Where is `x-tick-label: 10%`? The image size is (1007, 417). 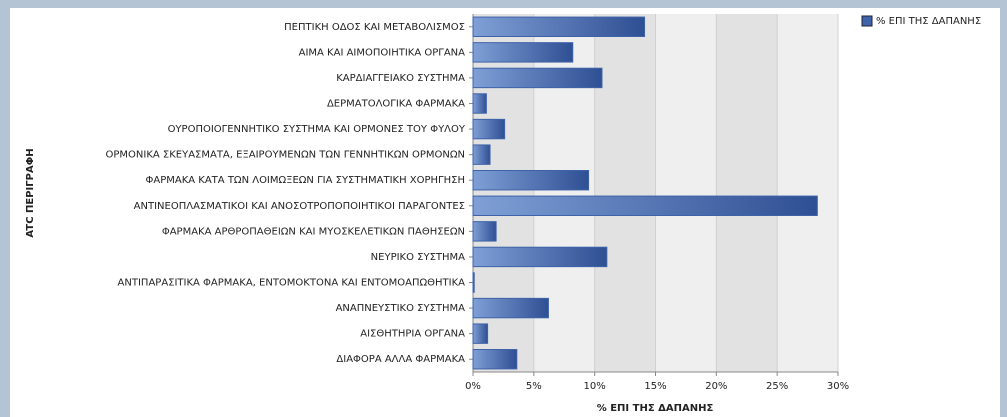
x-tick-label: 10% is located at coordinates (595, 386).